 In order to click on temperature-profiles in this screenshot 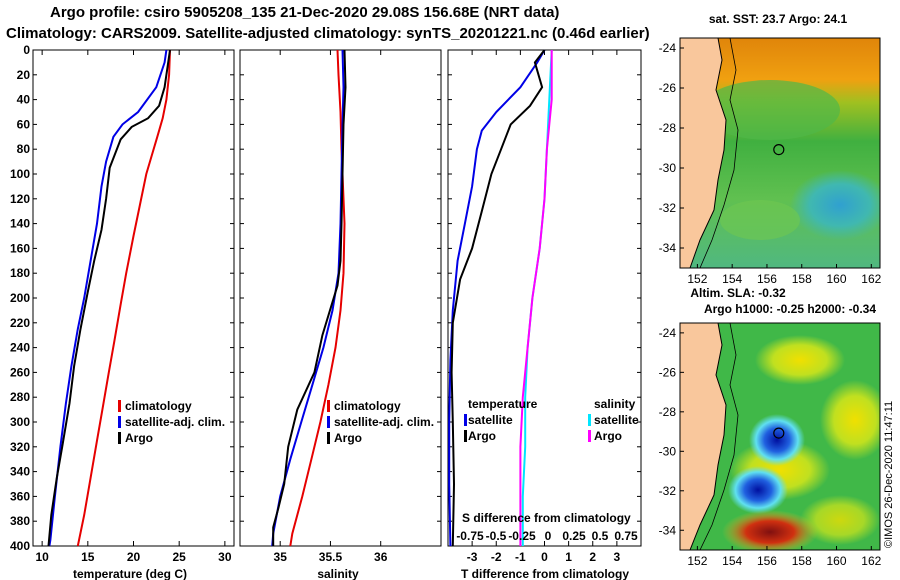, I will do `click(109, 298)`.